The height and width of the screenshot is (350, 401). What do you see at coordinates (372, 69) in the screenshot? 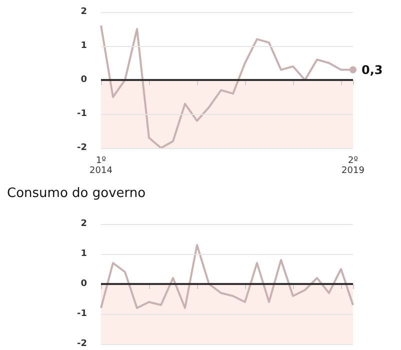
I see `data-label: 0,3` at bounding box center [372, 69].